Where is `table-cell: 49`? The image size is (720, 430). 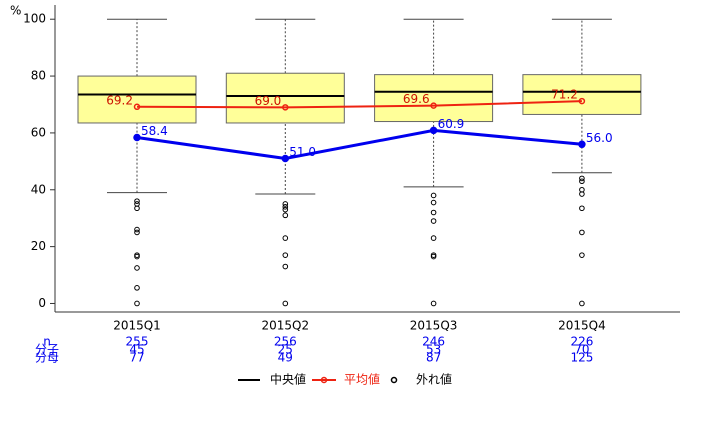 table-cell: 49 is located at coordinates (285, 358).